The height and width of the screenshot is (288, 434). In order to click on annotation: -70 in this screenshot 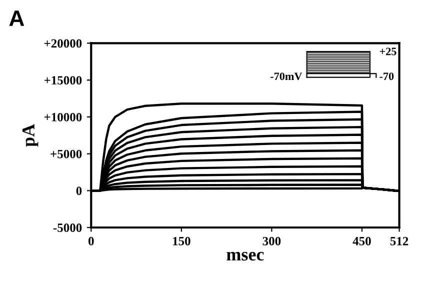, I will do `click(387, 76)`.